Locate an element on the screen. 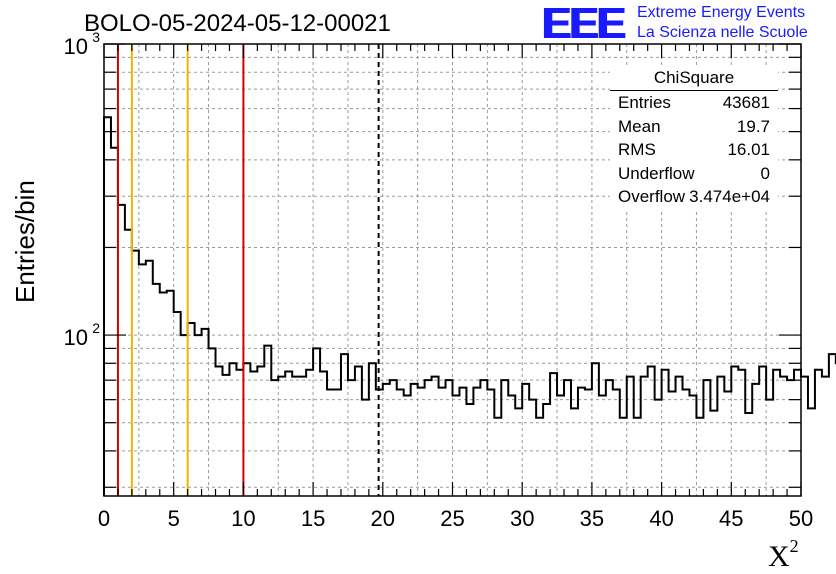 Image resolution: width=836 pixels, height=574 pixels. stats-value: 19.7 is located at coordinates (753, 126).